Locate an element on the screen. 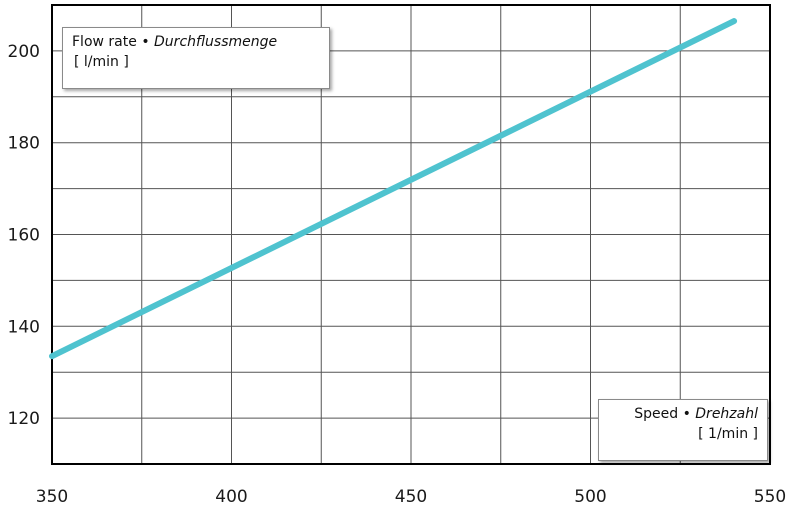 The width and height of the screenshot is (800, 526). y-tick-label: 180 is located at coordinates (24, 144).